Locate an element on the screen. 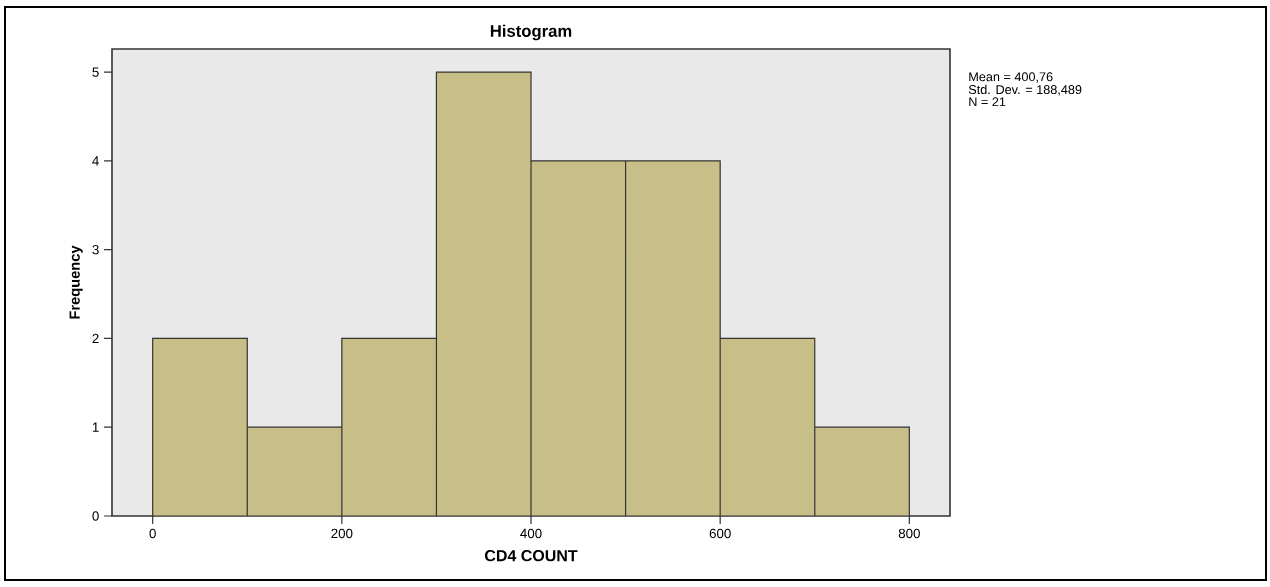 The height and width of the screenshot is (587, 1270). x-tick-label: 0 is located at coordinates (152, 533).